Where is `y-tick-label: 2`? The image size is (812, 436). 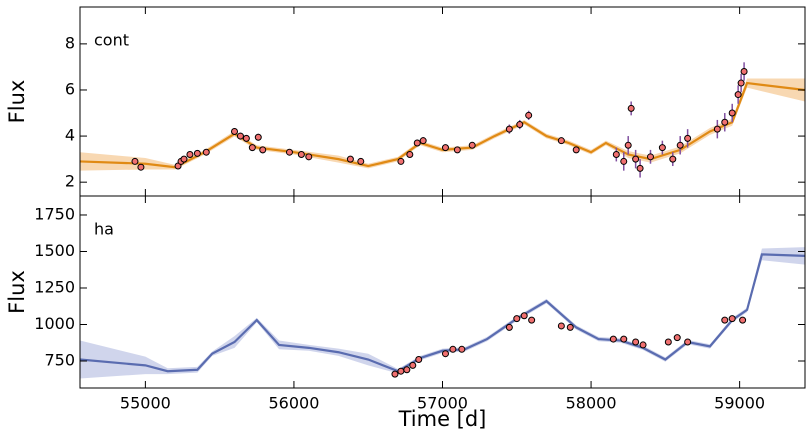
y-tick-label: 2 is located at coordinates (70, 181).